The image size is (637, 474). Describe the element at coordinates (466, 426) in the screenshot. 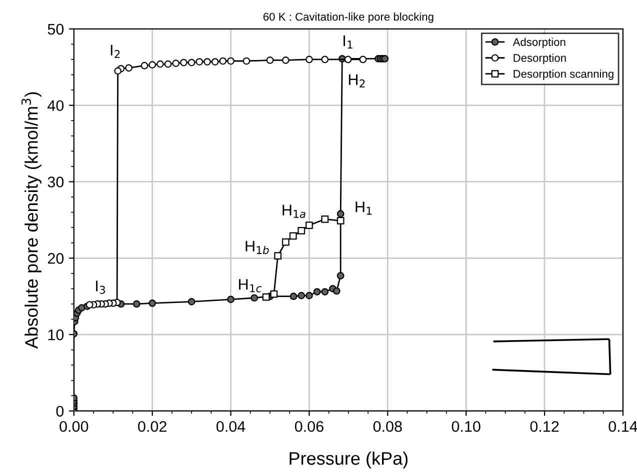

I see `x-tick-label: 0.10` at that location.